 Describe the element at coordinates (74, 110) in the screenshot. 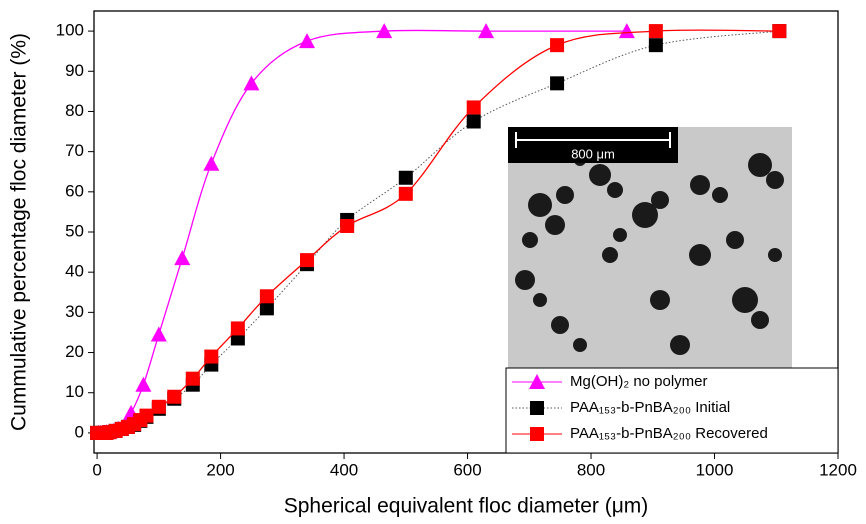

I see `y-tick-label: 80` at that location.